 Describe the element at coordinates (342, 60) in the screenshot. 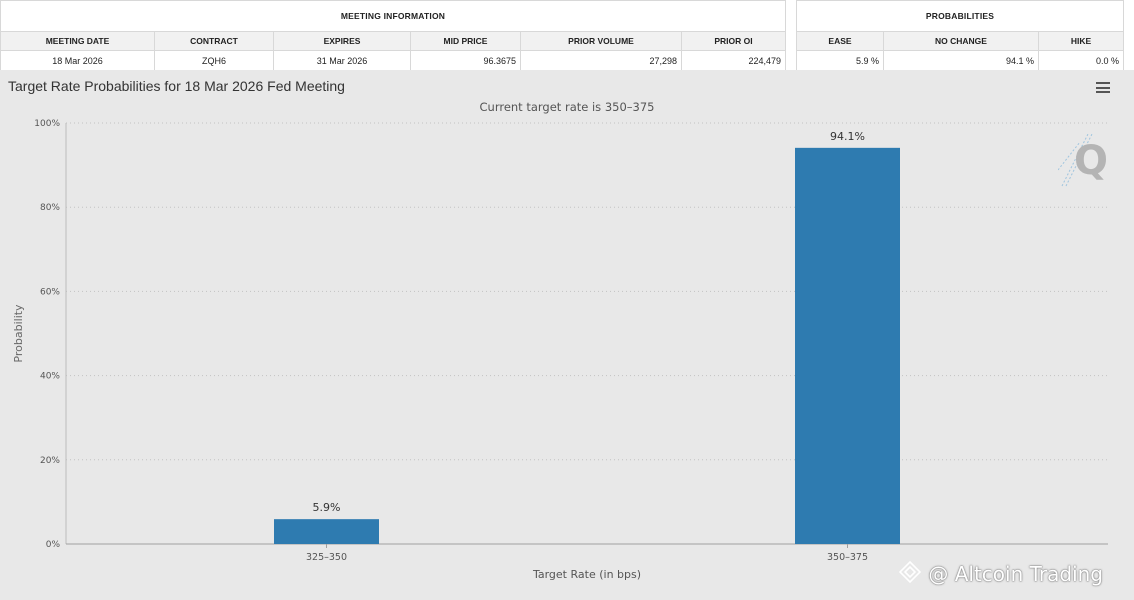

I see `value-expires: 31 Mar 2026` at that location.